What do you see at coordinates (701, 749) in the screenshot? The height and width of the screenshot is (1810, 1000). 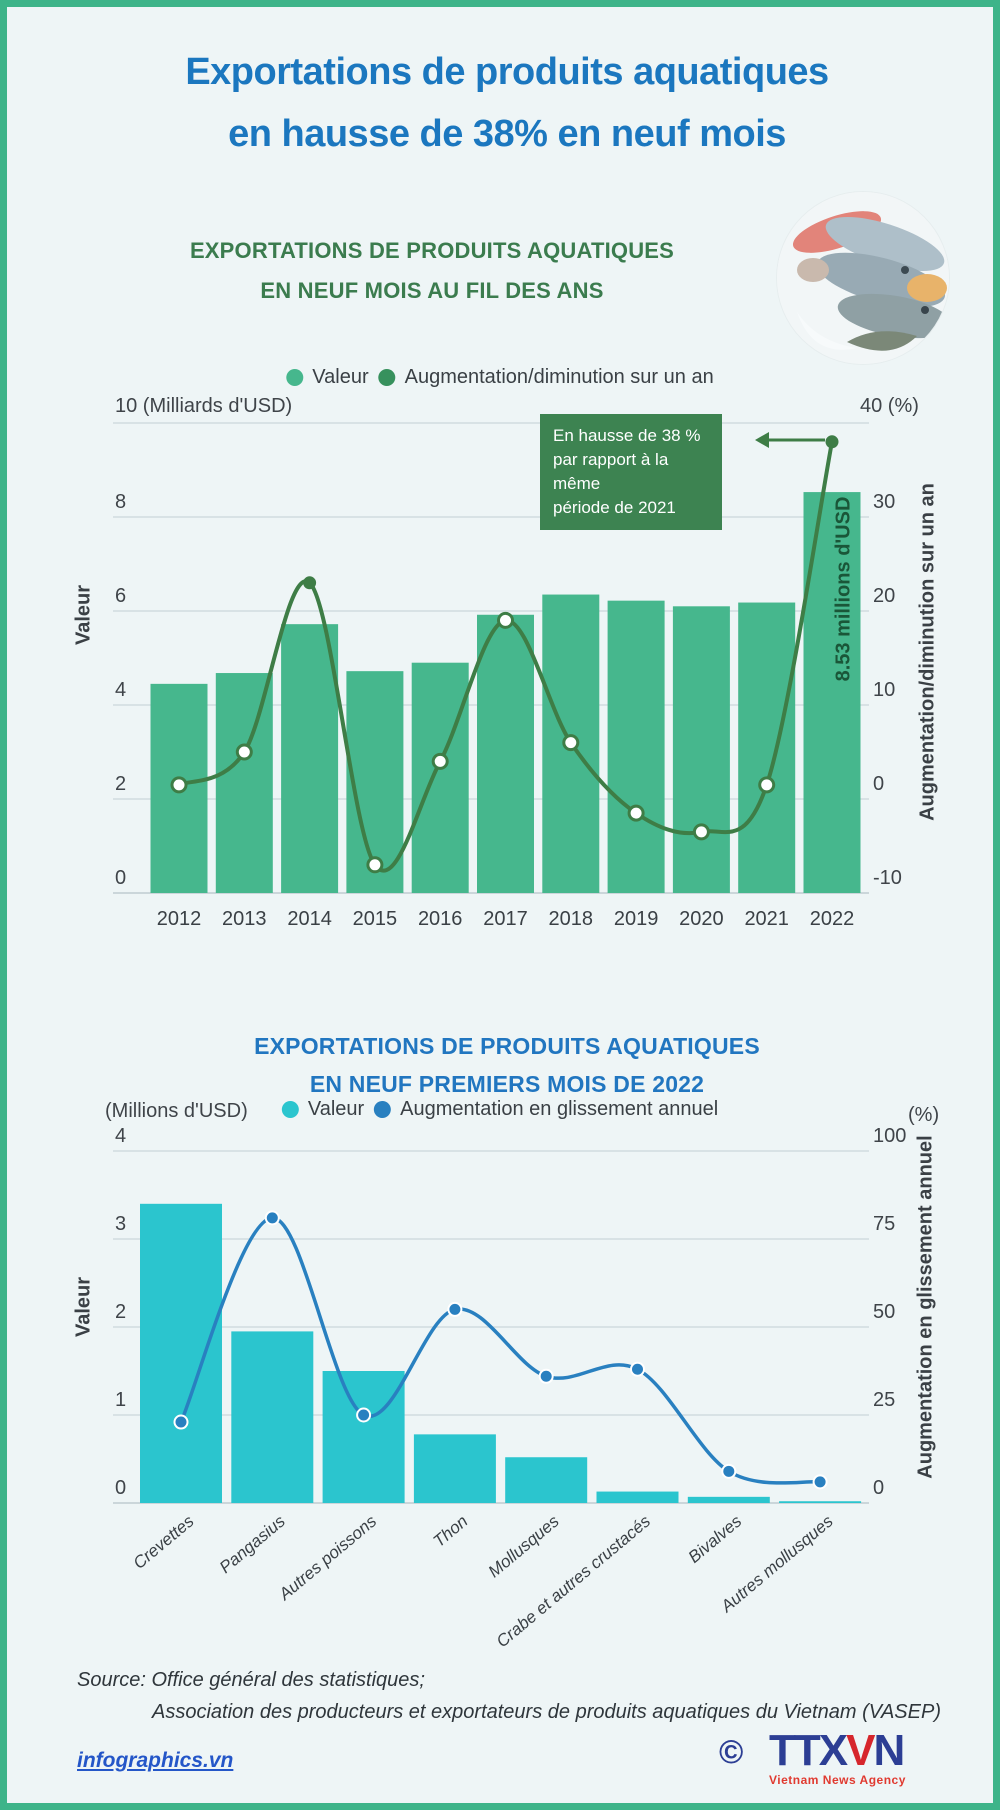 I see `bar-2020` at bounding box center [701, 749].